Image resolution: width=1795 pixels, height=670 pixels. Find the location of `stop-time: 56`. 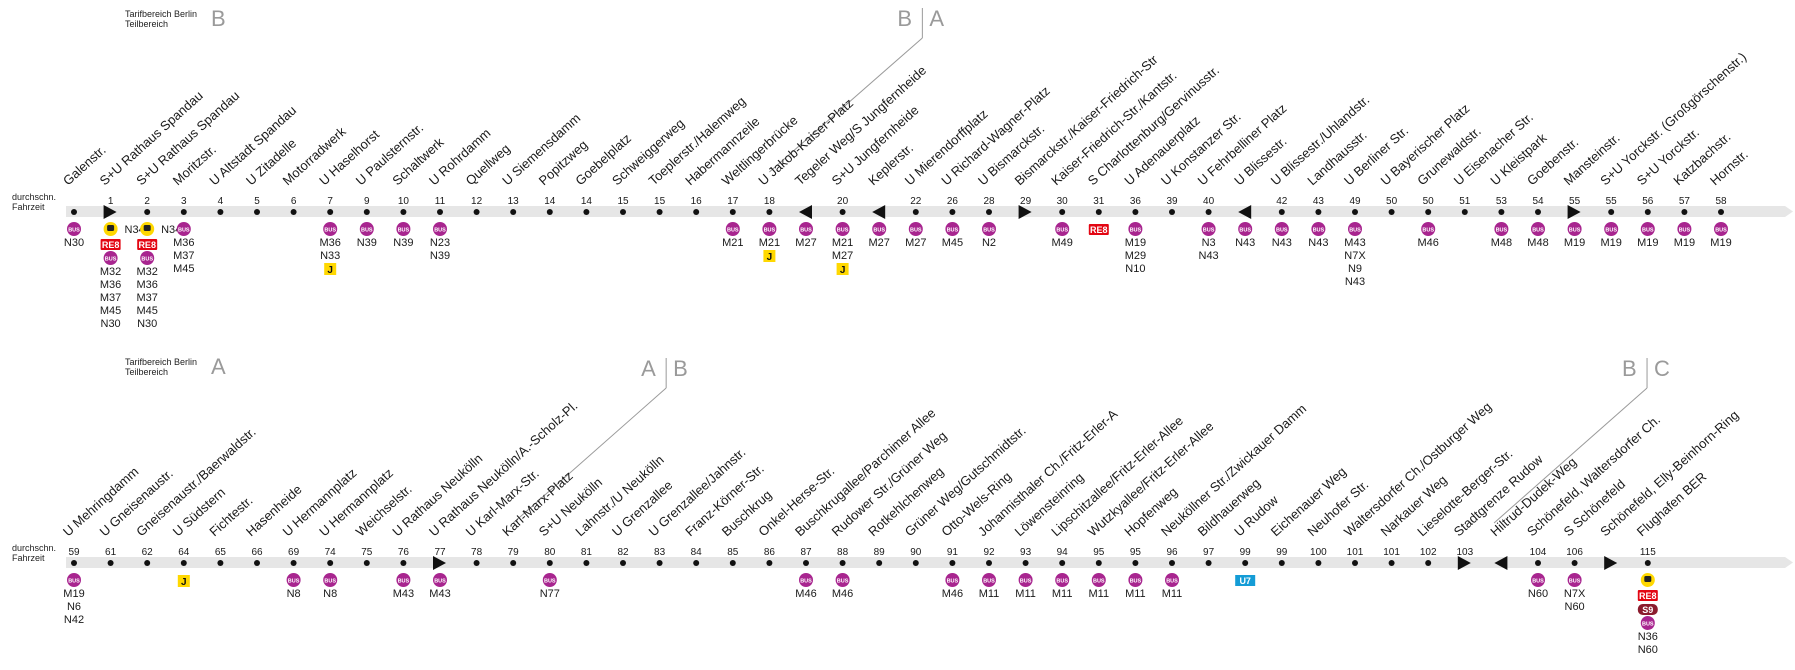

stop-time: 56 is located at coordinates (1648, 201).